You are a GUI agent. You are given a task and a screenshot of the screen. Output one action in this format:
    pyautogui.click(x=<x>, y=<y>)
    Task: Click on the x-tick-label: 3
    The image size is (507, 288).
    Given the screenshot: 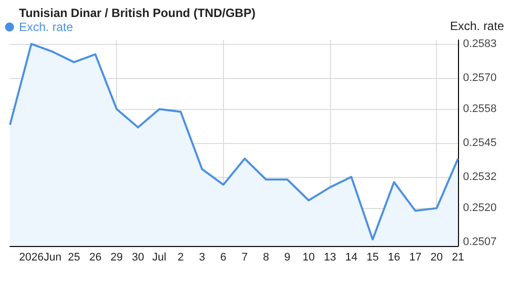 What is the action you would take?
    pyautogui.click(x=202, y=258)
    